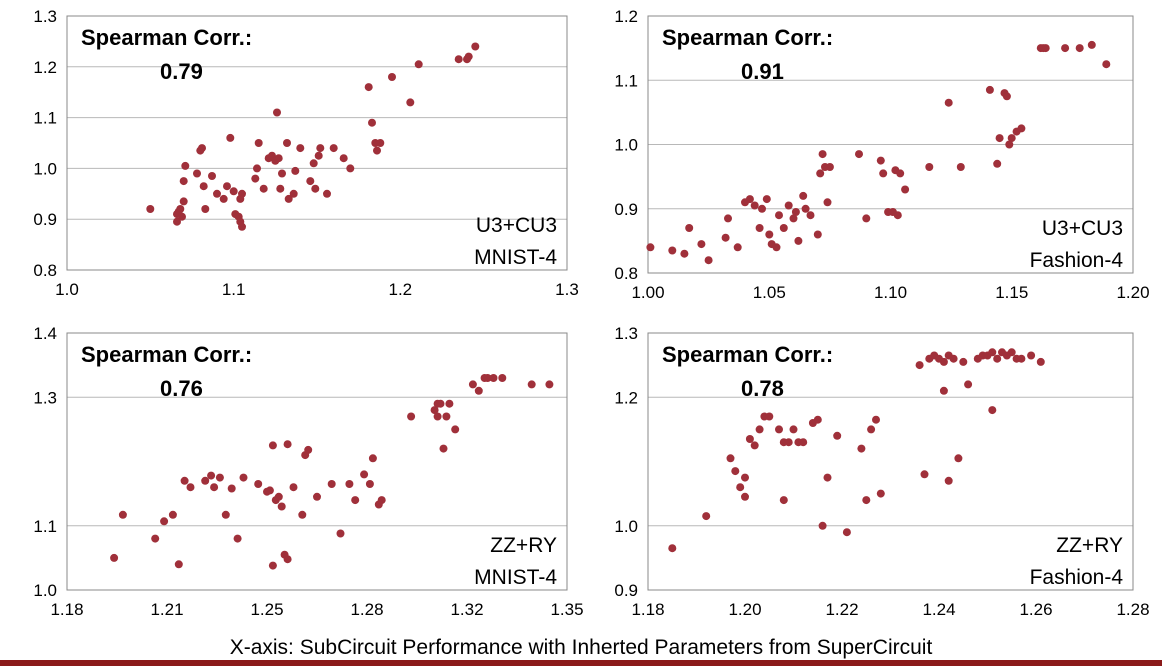 The width and height of the screenshot is (1162, 666). I want to click on x-tick-label: 1.25, so click(266, 609).